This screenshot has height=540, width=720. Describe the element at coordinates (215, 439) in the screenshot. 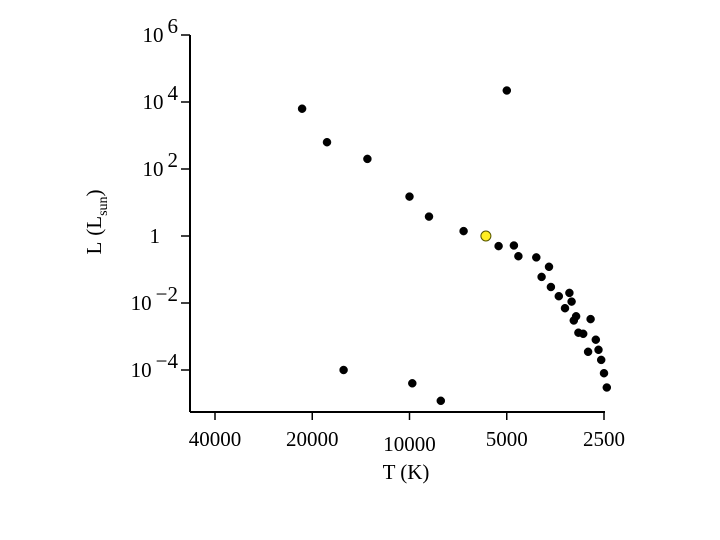

I see `x-tick-label: 40000` at that location.